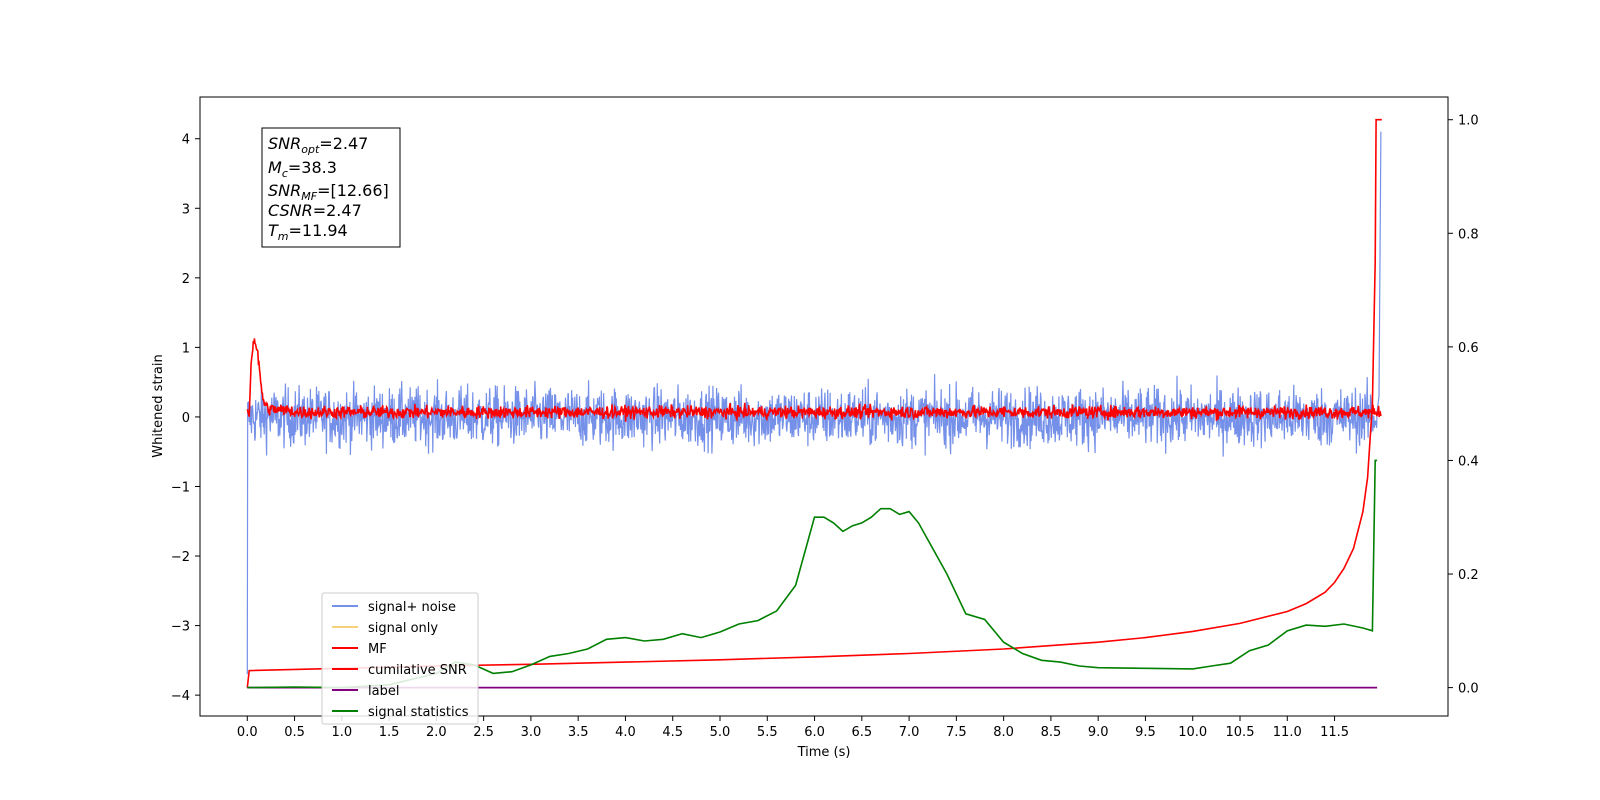 This screenshot has height=800, width=1600. Describe the element at coordinates (186, 209) in the screenshot. I see `left-y-tick-label: 3` at that location.